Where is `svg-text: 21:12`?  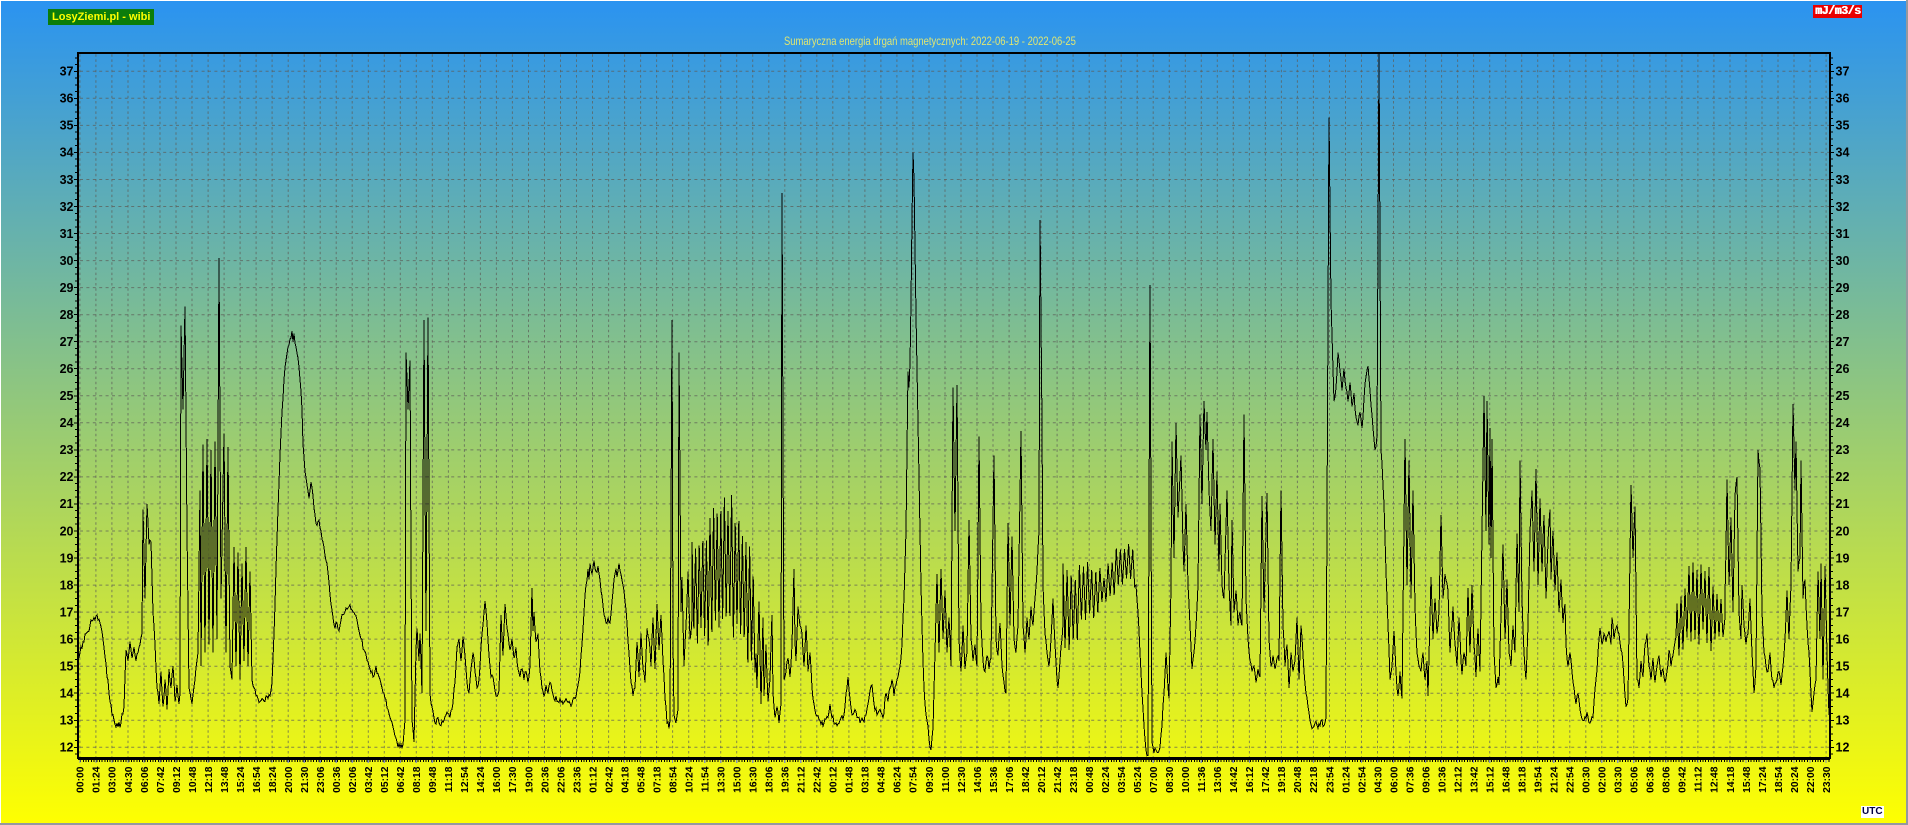
svg-text: 21:12 is located at coordinates (802, 779).